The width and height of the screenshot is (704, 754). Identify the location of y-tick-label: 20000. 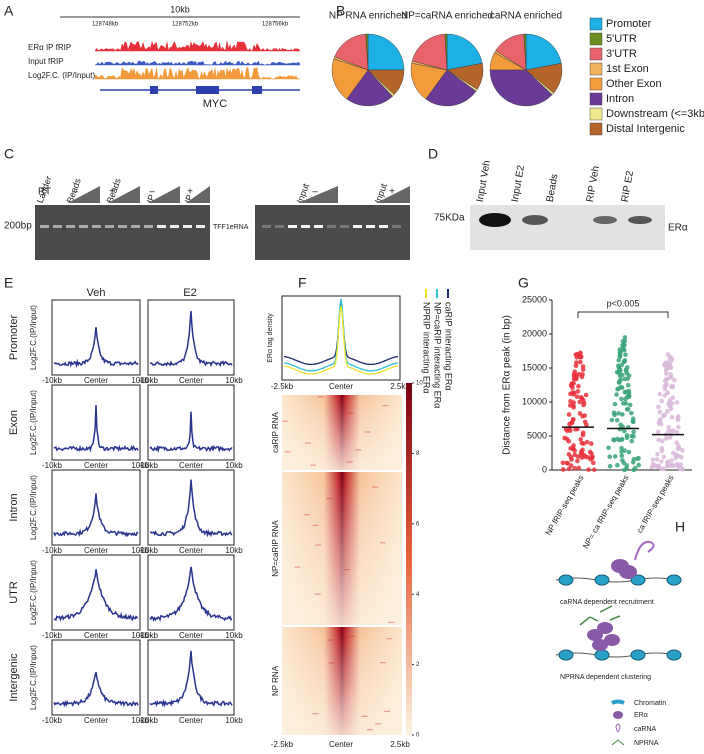
(534, 333).